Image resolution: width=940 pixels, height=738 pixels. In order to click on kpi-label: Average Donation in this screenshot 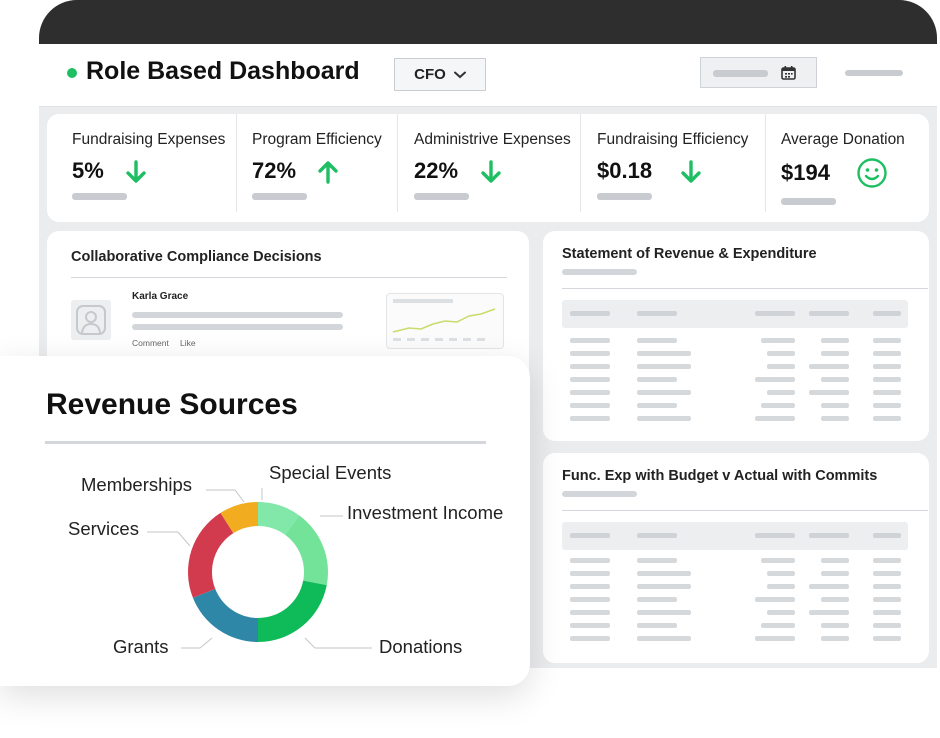, I will do `click(843, 139)`.